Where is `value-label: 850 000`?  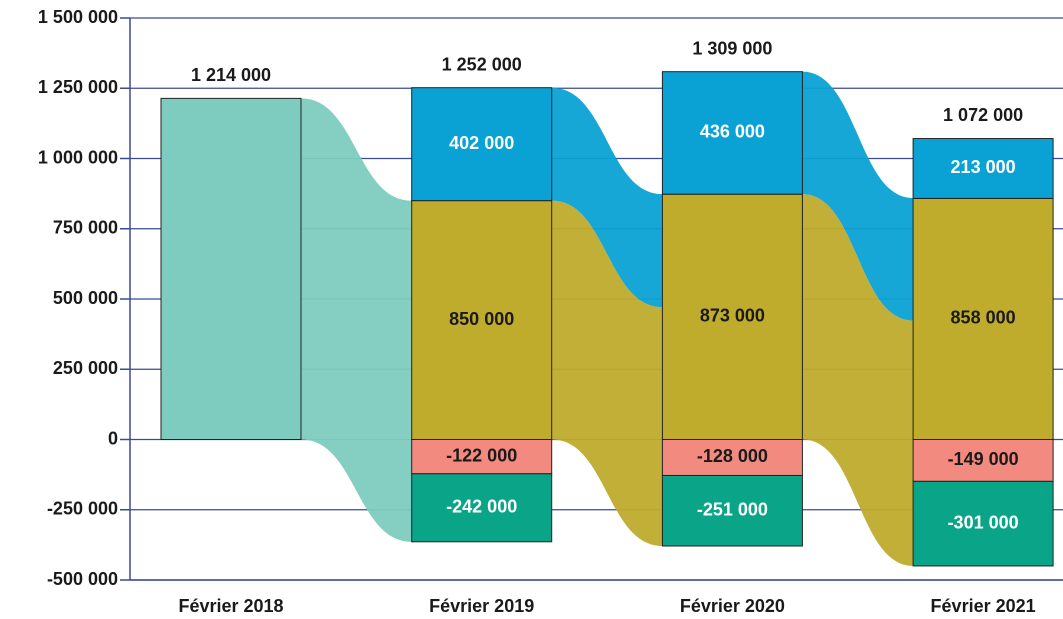
value-label: 850 000 is located at coordinates (481, 319).